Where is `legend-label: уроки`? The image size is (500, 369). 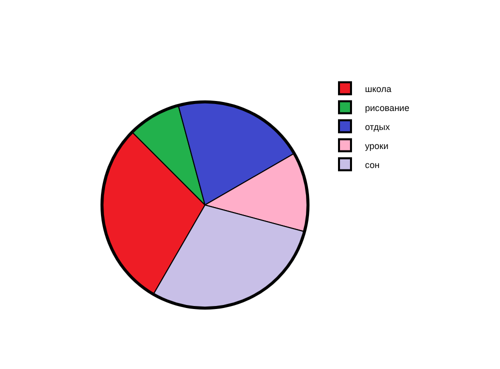 legend-label: уроки is located at coordinates (376, 145).